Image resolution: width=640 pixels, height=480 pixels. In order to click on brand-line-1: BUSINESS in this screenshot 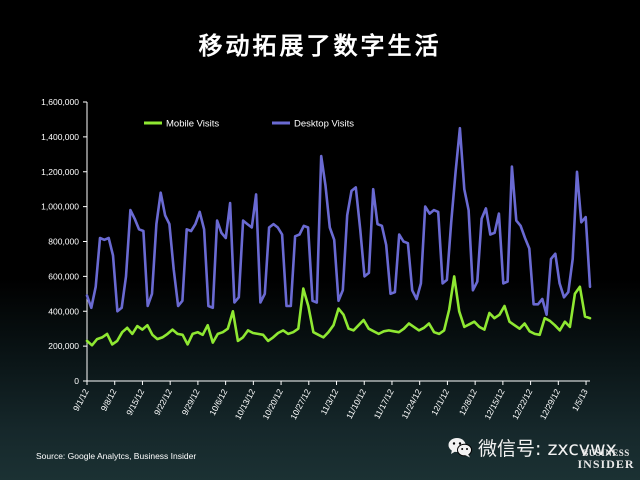, I will do `click(606, 453)`.